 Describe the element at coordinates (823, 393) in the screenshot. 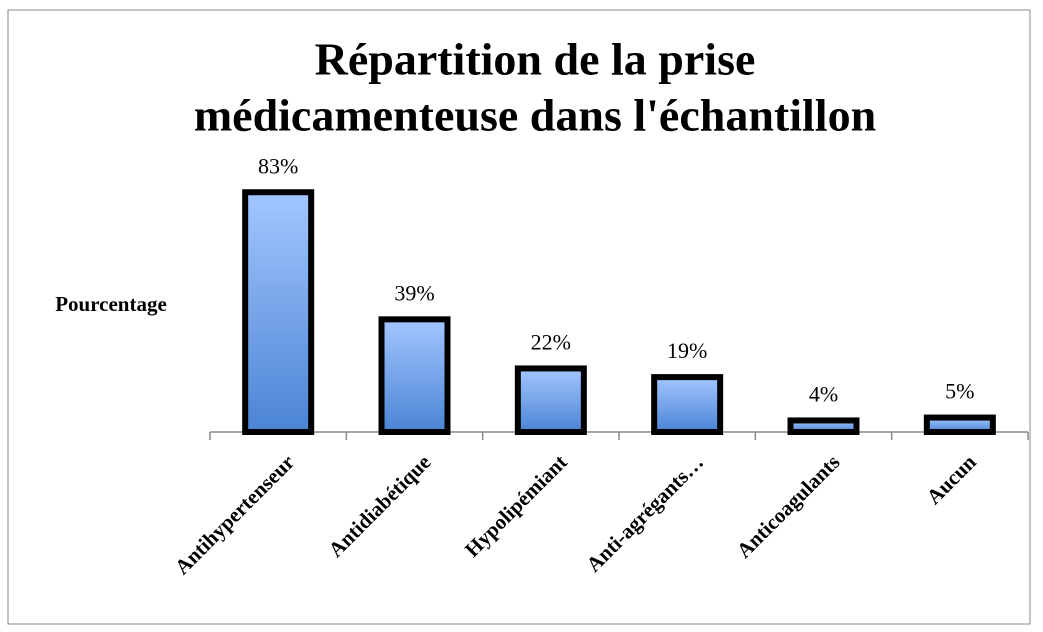

I see `value-label: 4%` at that location.